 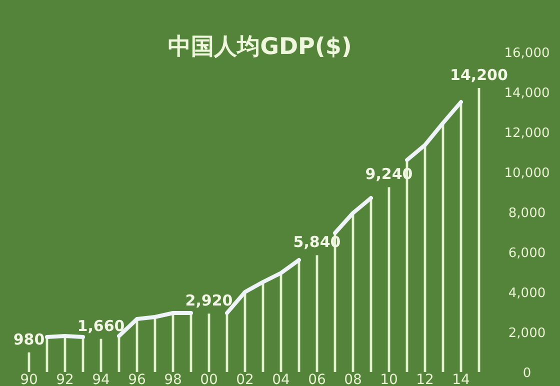 I want to click on data-label: 980, so click(x=29, y=339).